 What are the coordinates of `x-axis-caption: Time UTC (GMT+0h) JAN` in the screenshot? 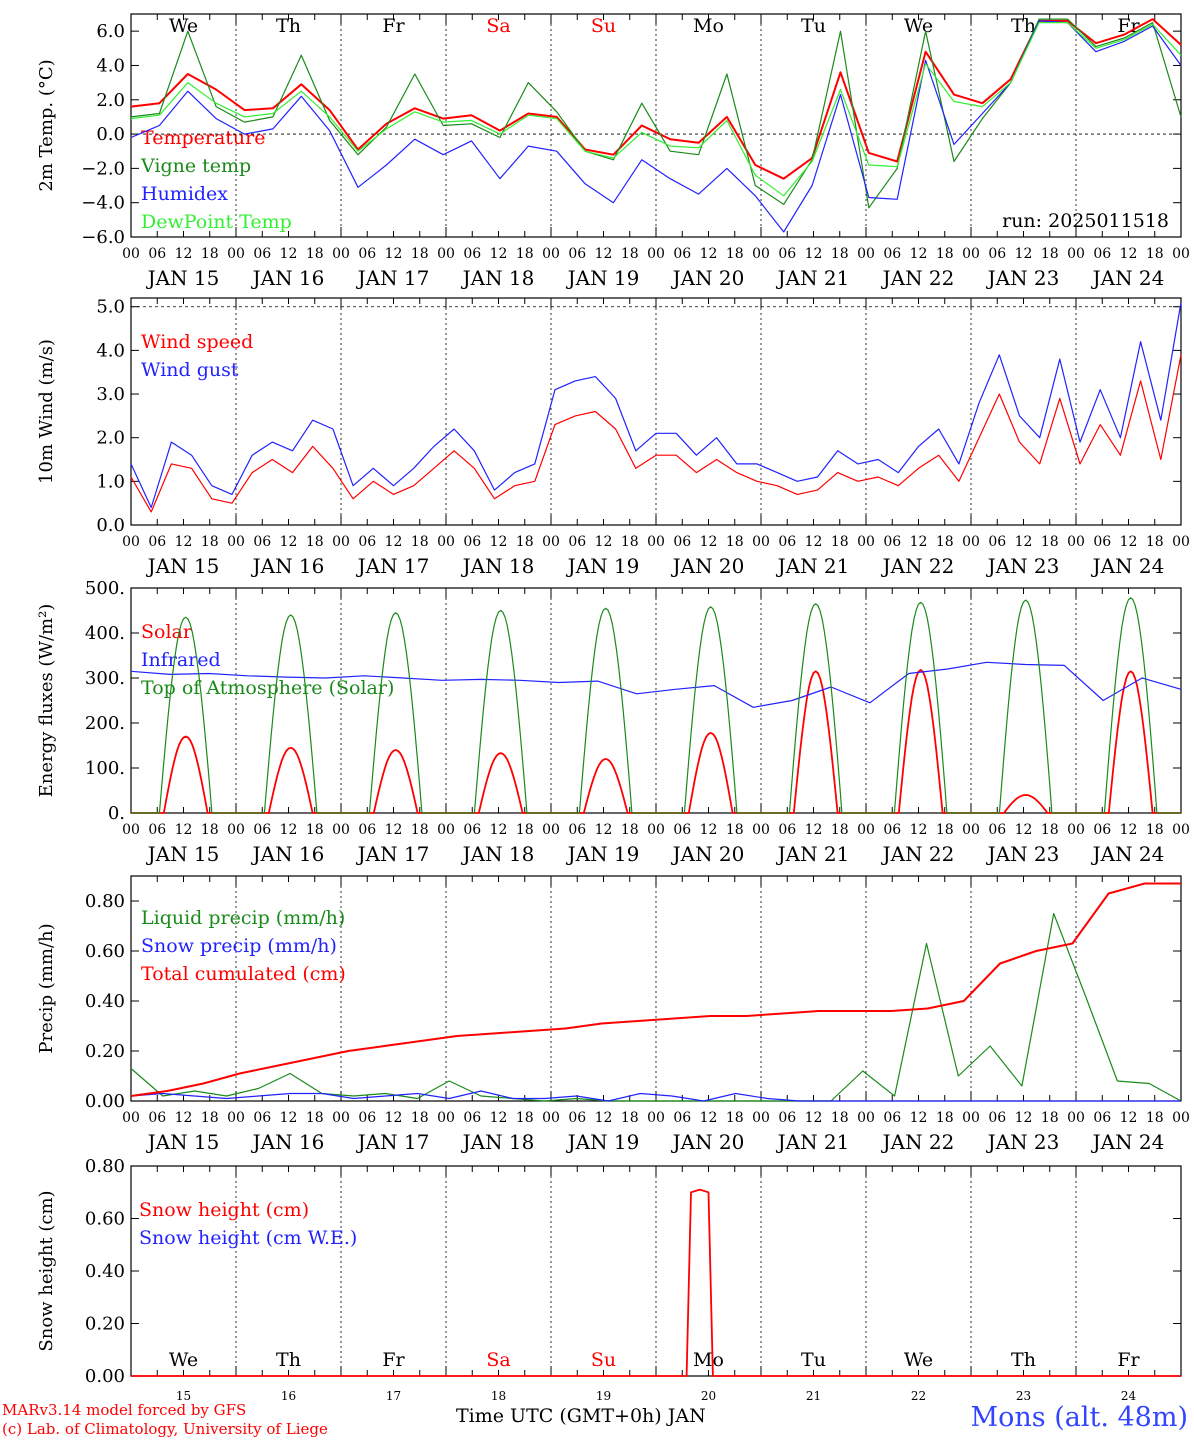 It's located at (581, 1416).